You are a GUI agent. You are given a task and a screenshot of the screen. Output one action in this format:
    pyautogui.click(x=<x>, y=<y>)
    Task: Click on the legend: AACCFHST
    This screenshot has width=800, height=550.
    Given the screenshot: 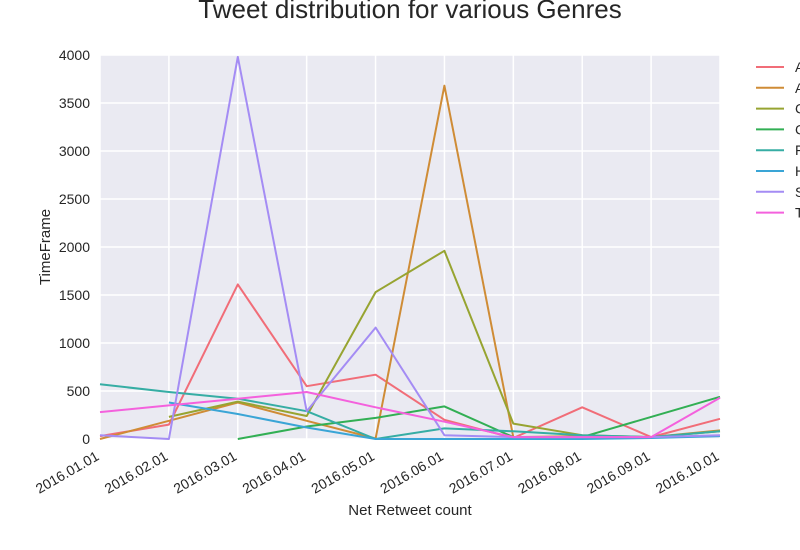 What is the action you would take?
    pyautogui.click(x=778, y=140)
    